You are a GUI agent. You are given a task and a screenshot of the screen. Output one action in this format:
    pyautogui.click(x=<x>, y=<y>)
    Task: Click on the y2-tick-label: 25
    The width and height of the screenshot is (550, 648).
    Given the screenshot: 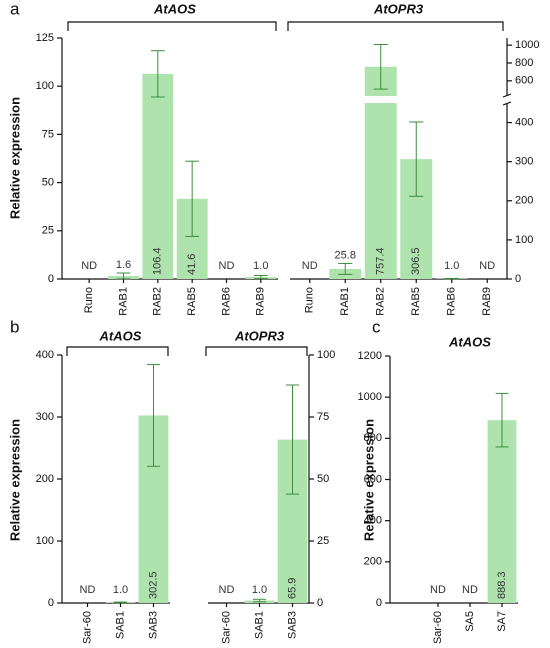 What is the action you would take?
    pyautogui.click(x=323, y=541)
    